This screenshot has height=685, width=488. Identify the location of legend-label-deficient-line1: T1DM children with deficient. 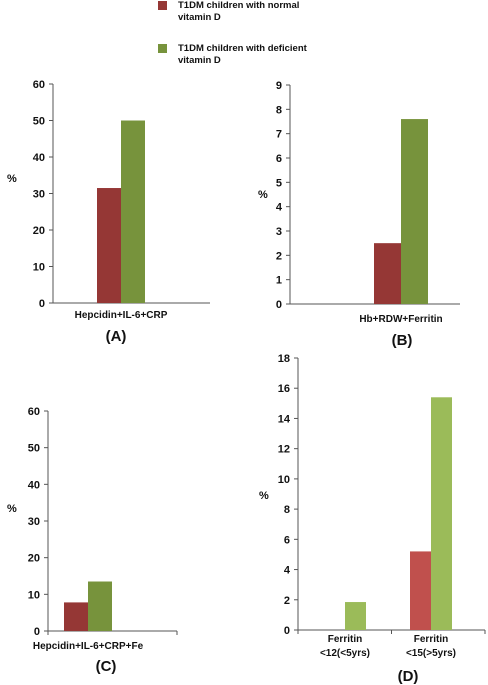
(243, 48).